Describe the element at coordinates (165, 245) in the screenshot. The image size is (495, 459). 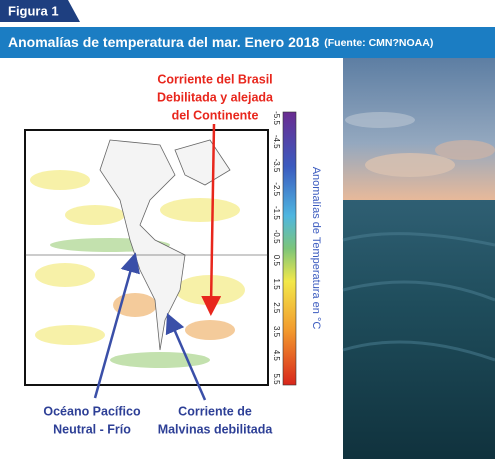
I see `continents` at that location.